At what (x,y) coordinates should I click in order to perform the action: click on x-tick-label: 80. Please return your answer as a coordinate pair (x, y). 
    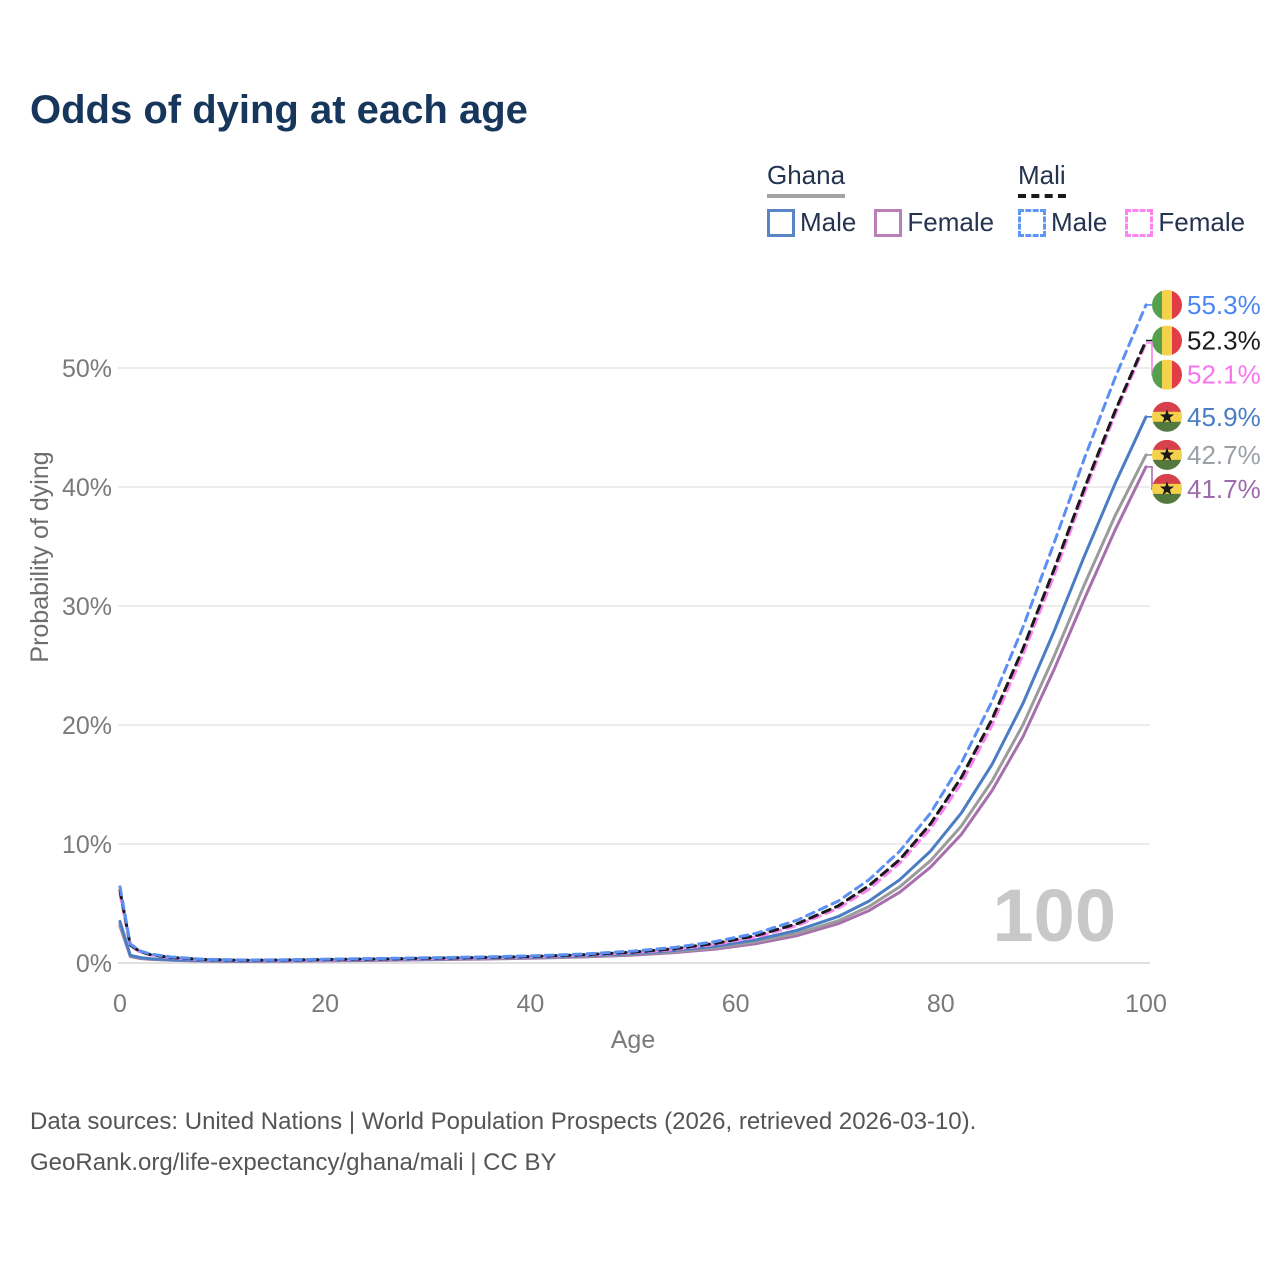
    Looking at the image, I should click on (941, 1004).